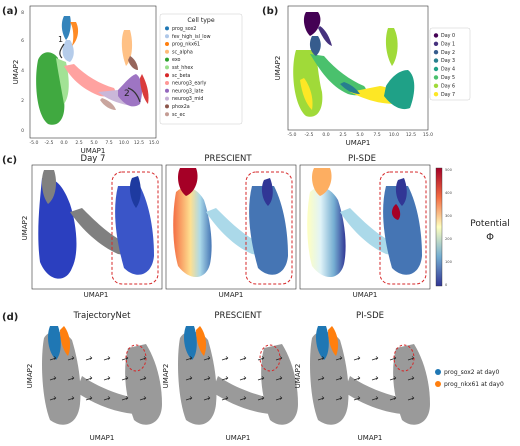 The image size is (520, 446). I want to click on legend-label: Day 1, so click(448, 44).